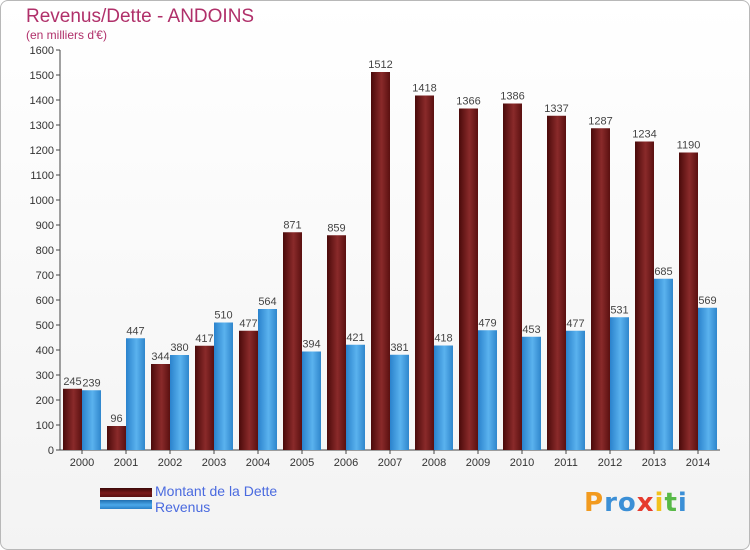 The width and height of the screenshot is (750, 550). What do you see at coordinates (336, 228) in the screenshot?
I see `data-label-dette: 859` at bounding box center [336, 228].